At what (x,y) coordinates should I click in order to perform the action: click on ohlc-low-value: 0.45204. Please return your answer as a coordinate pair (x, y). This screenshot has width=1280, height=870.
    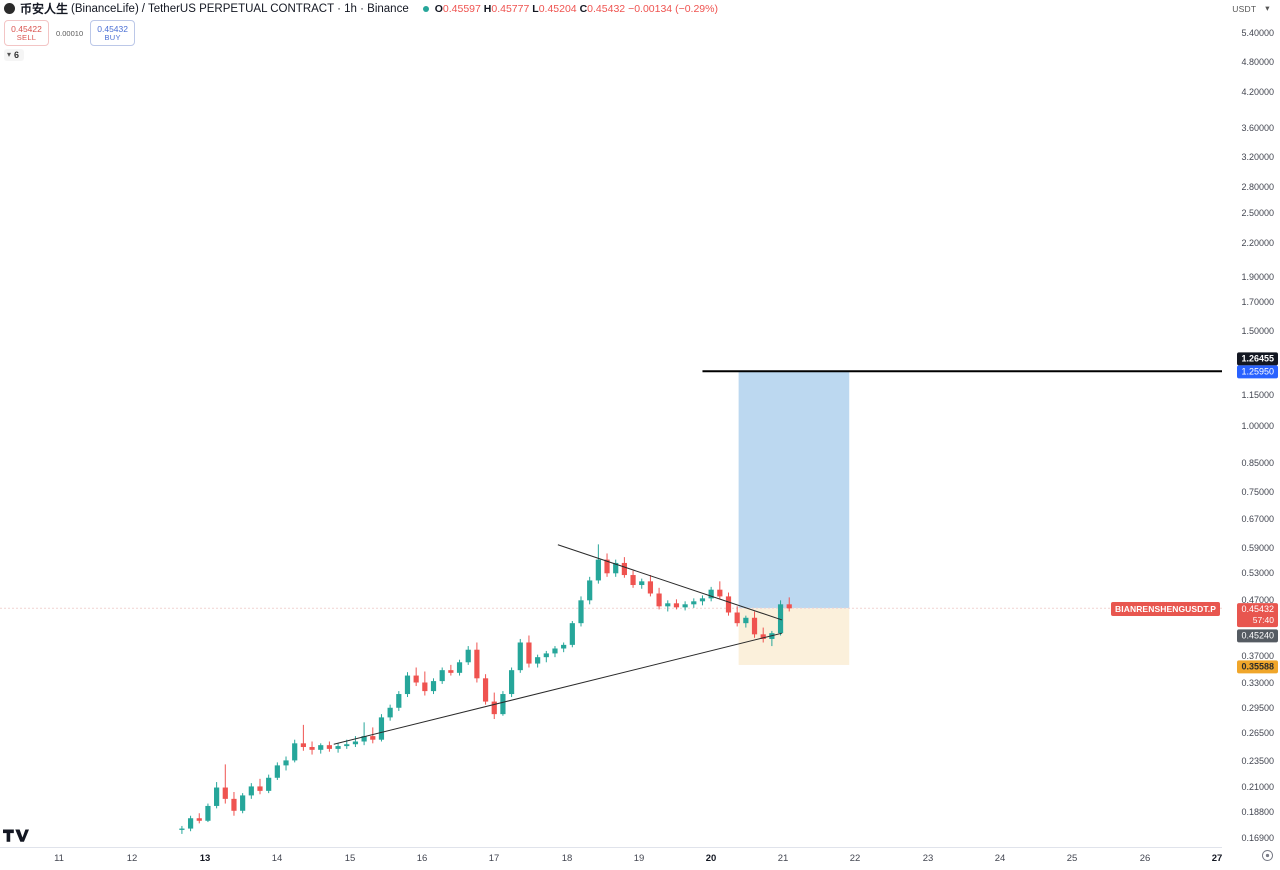
    Looking at the image, I should click on (557, 8).